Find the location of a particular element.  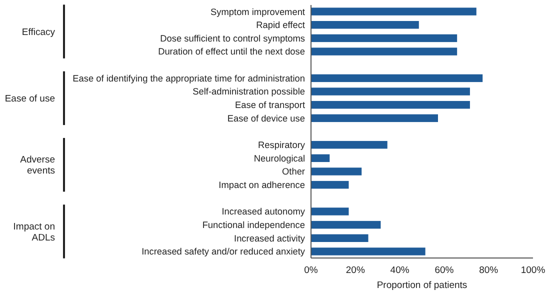

y-tick-label: Other is located at coordinates (293, 171).